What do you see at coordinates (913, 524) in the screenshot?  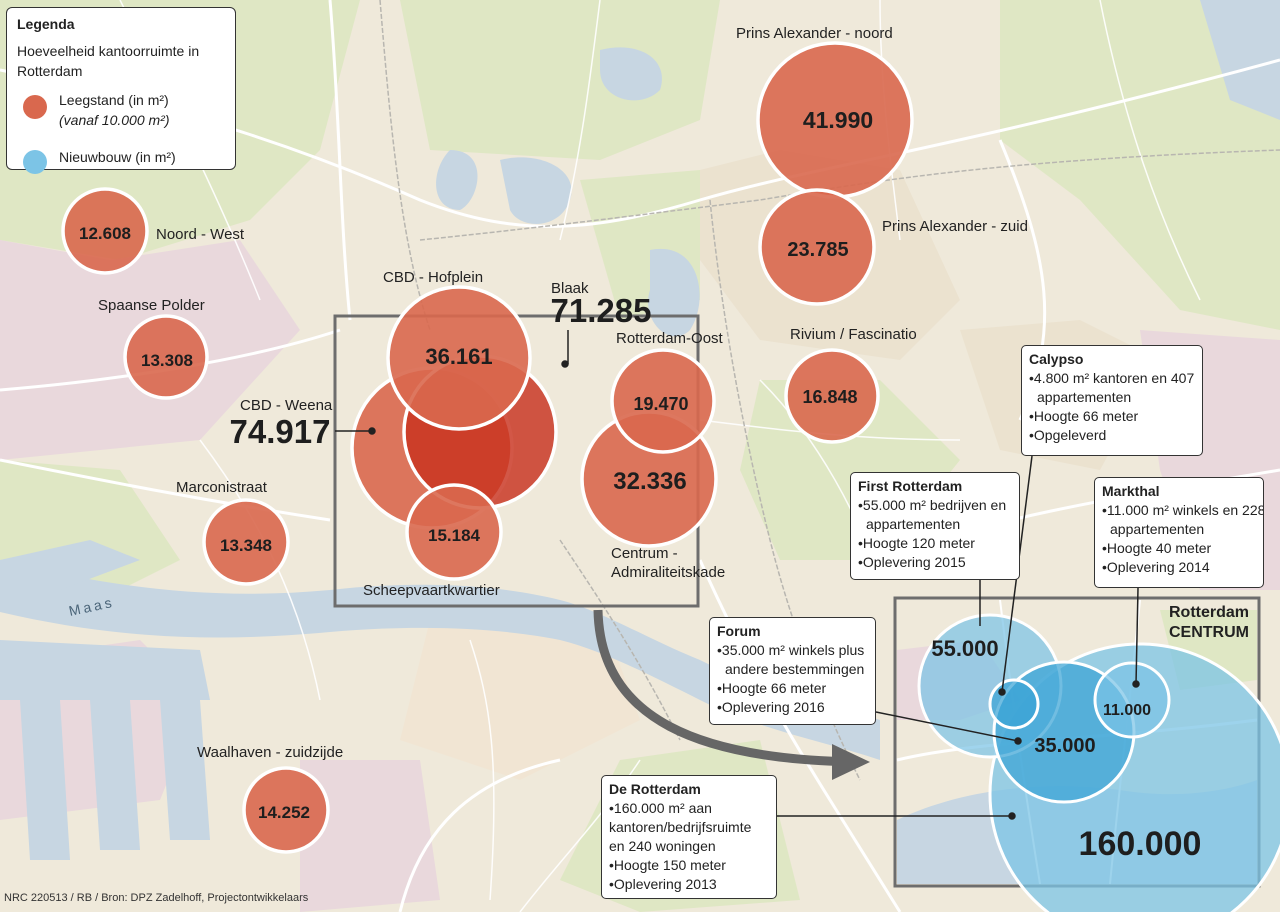 I see `callout-first-line: appartementen` at bounding box center [913, 524].